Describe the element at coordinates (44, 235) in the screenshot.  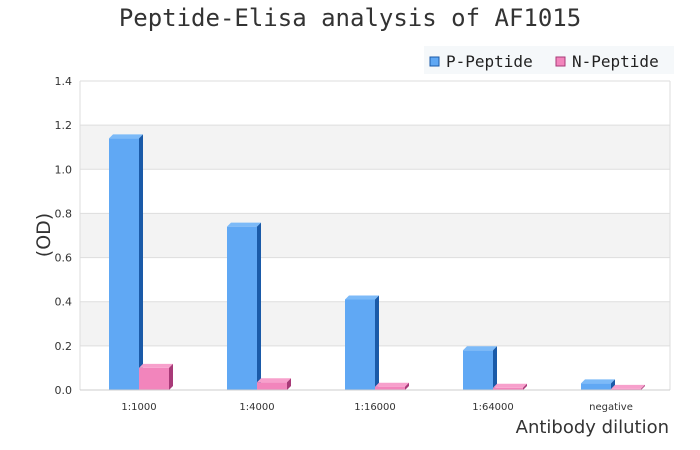
I see `y-axis-label: (OD)` at that location.